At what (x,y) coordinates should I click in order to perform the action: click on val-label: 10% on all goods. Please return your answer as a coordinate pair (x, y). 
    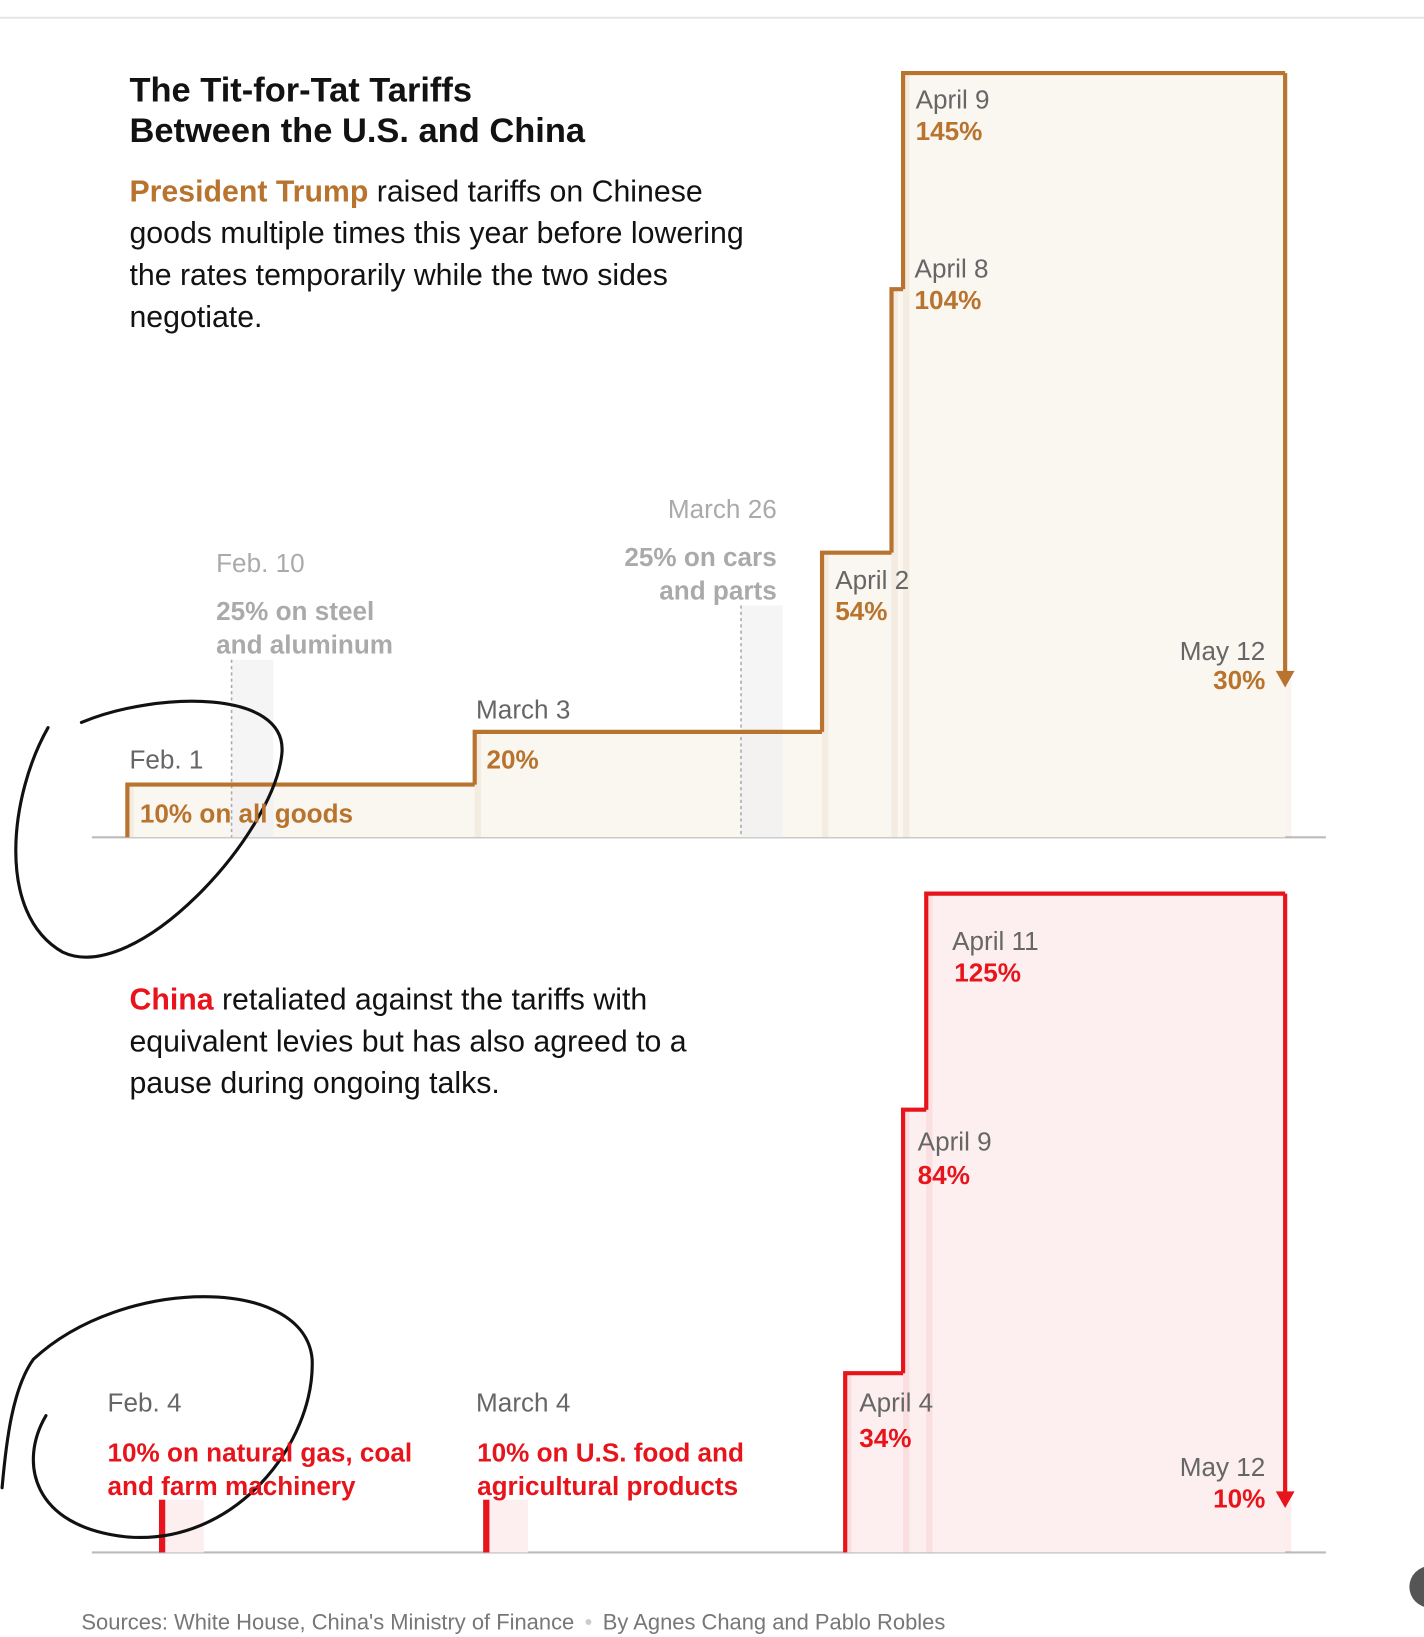
    Looking at the image, I should click on (246, 814).